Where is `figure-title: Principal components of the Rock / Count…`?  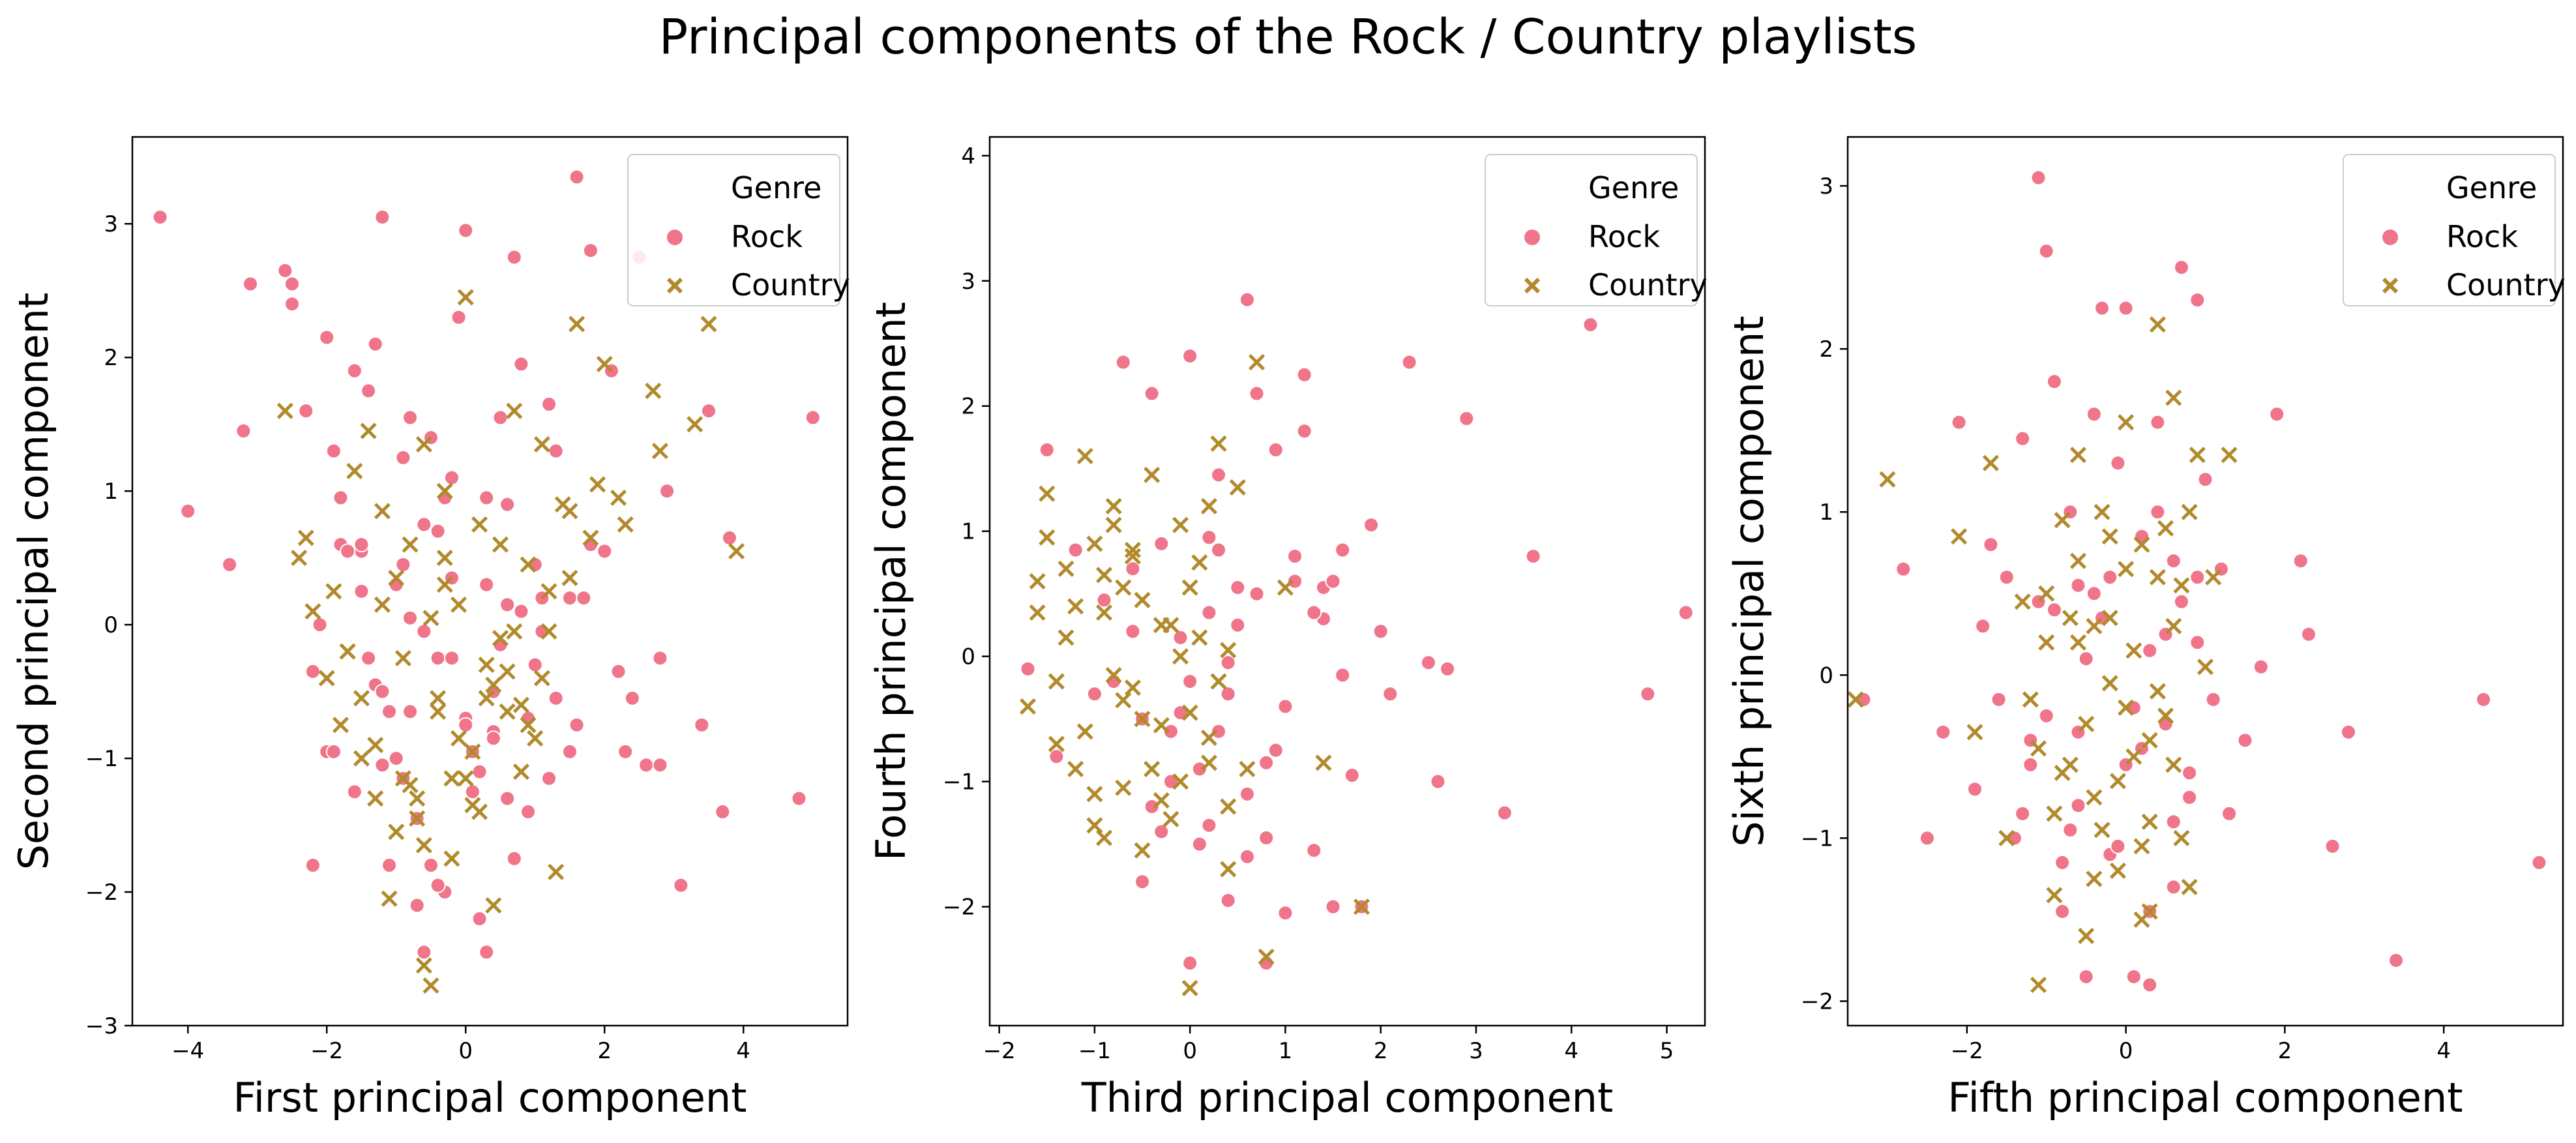 figure-title: Principal components of the Rock / Count… is located at coordinates (1288, 37).